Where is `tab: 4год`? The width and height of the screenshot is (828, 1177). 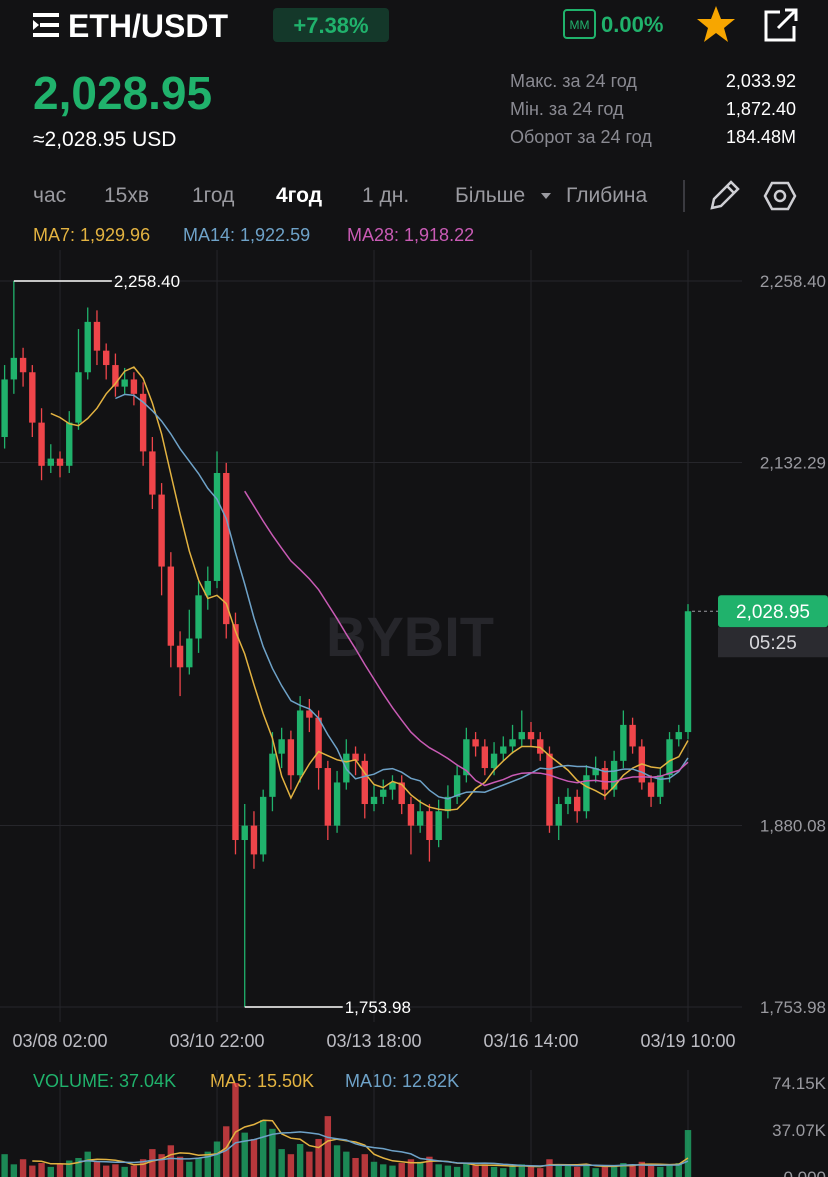
tab: 4год is located at coordinates (299, 195).